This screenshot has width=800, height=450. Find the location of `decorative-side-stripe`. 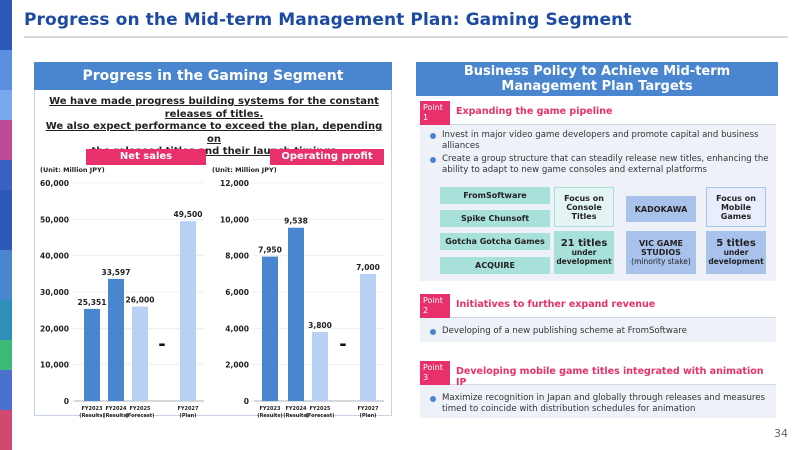

decorative-side-stripe is located at coordinates (6, 225).